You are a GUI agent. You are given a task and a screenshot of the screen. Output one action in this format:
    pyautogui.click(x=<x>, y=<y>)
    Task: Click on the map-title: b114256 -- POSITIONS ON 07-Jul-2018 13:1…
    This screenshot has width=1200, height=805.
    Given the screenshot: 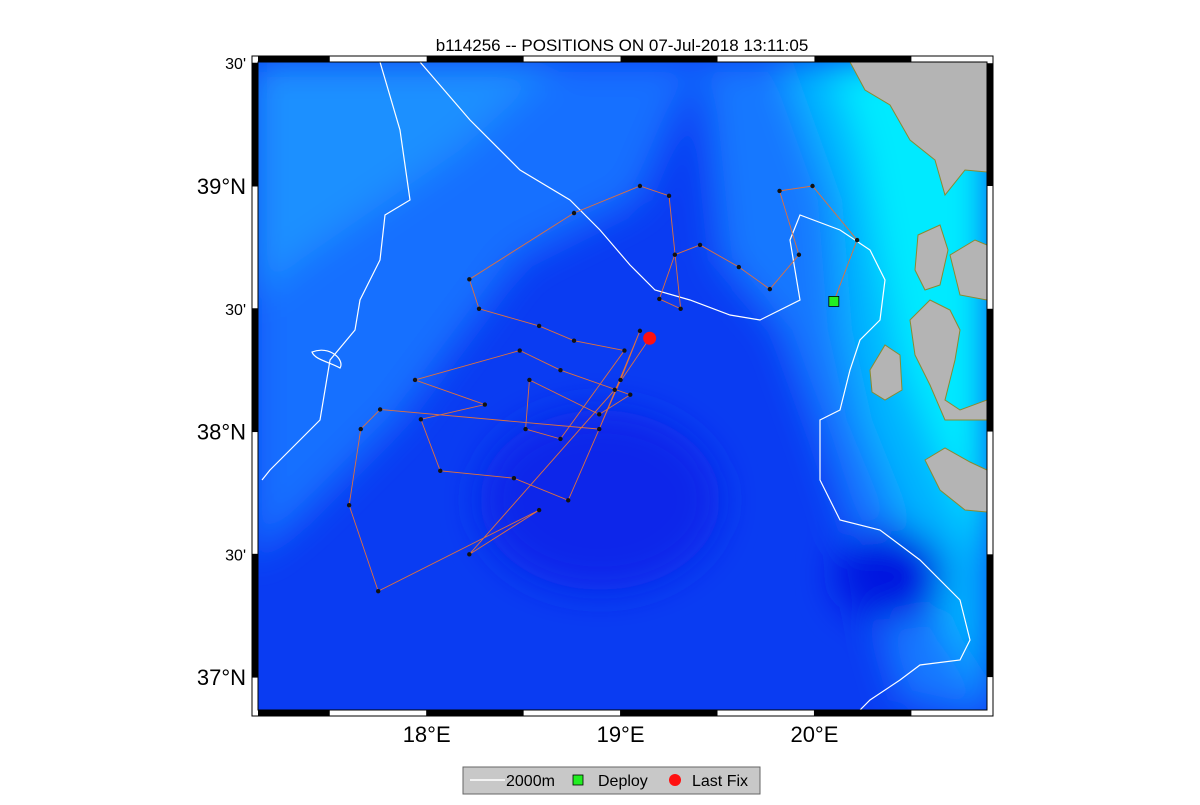 What is the action you would take?
    pyautogui.click(x=622, y=45)
    